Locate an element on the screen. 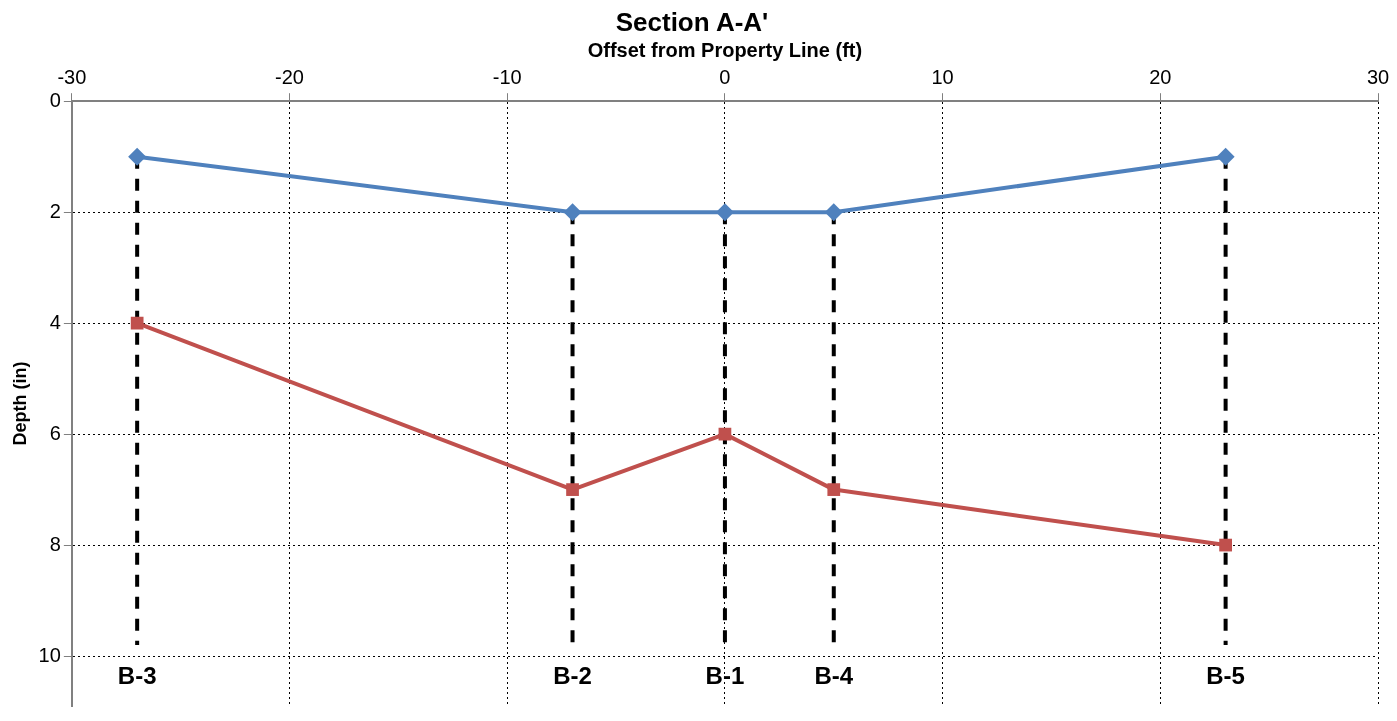 Image resolution: width=1397 pixels, height=721 pixels. x-tick-label: 10 is located at coordinates (942, 76).